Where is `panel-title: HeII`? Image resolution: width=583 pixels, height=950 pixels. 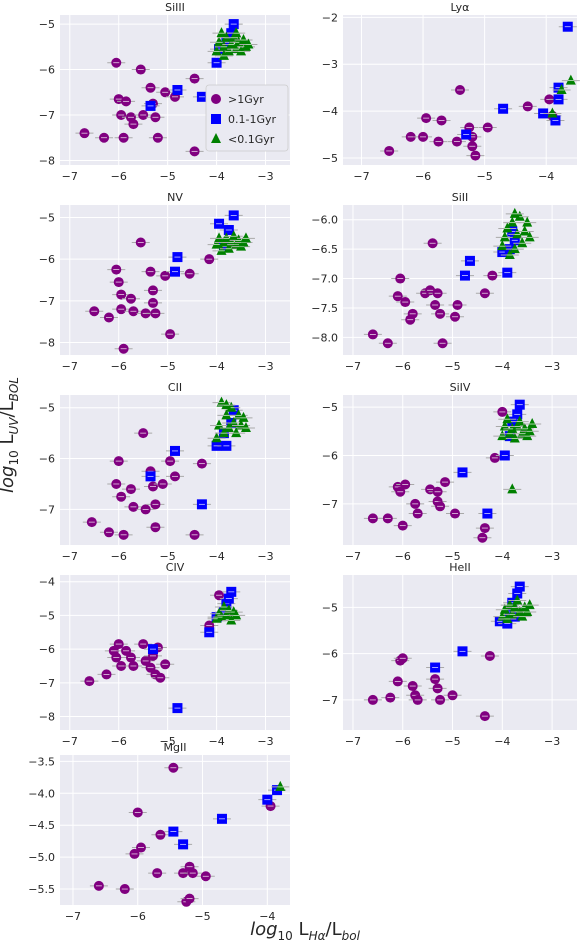 panel-title: HeII is located at coordinates (460, 567).